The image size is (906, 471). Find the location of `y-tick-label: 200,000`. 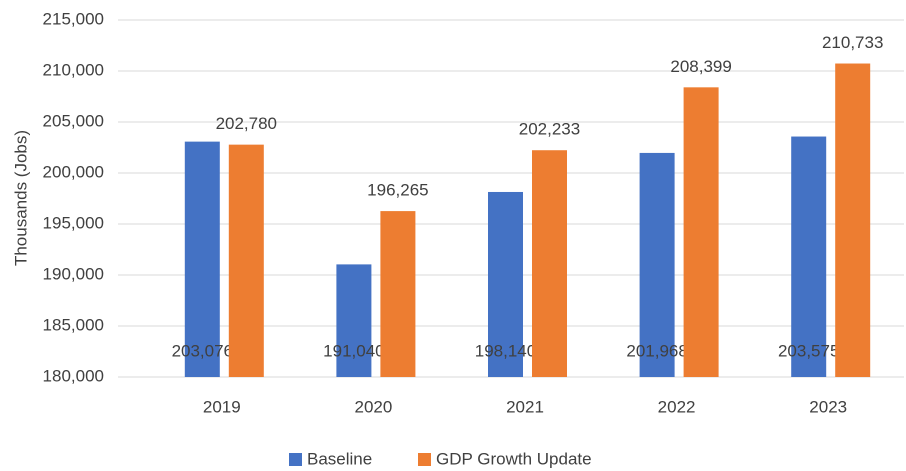

y-tick-label: 200,000 is located at coordinates (73, 171).